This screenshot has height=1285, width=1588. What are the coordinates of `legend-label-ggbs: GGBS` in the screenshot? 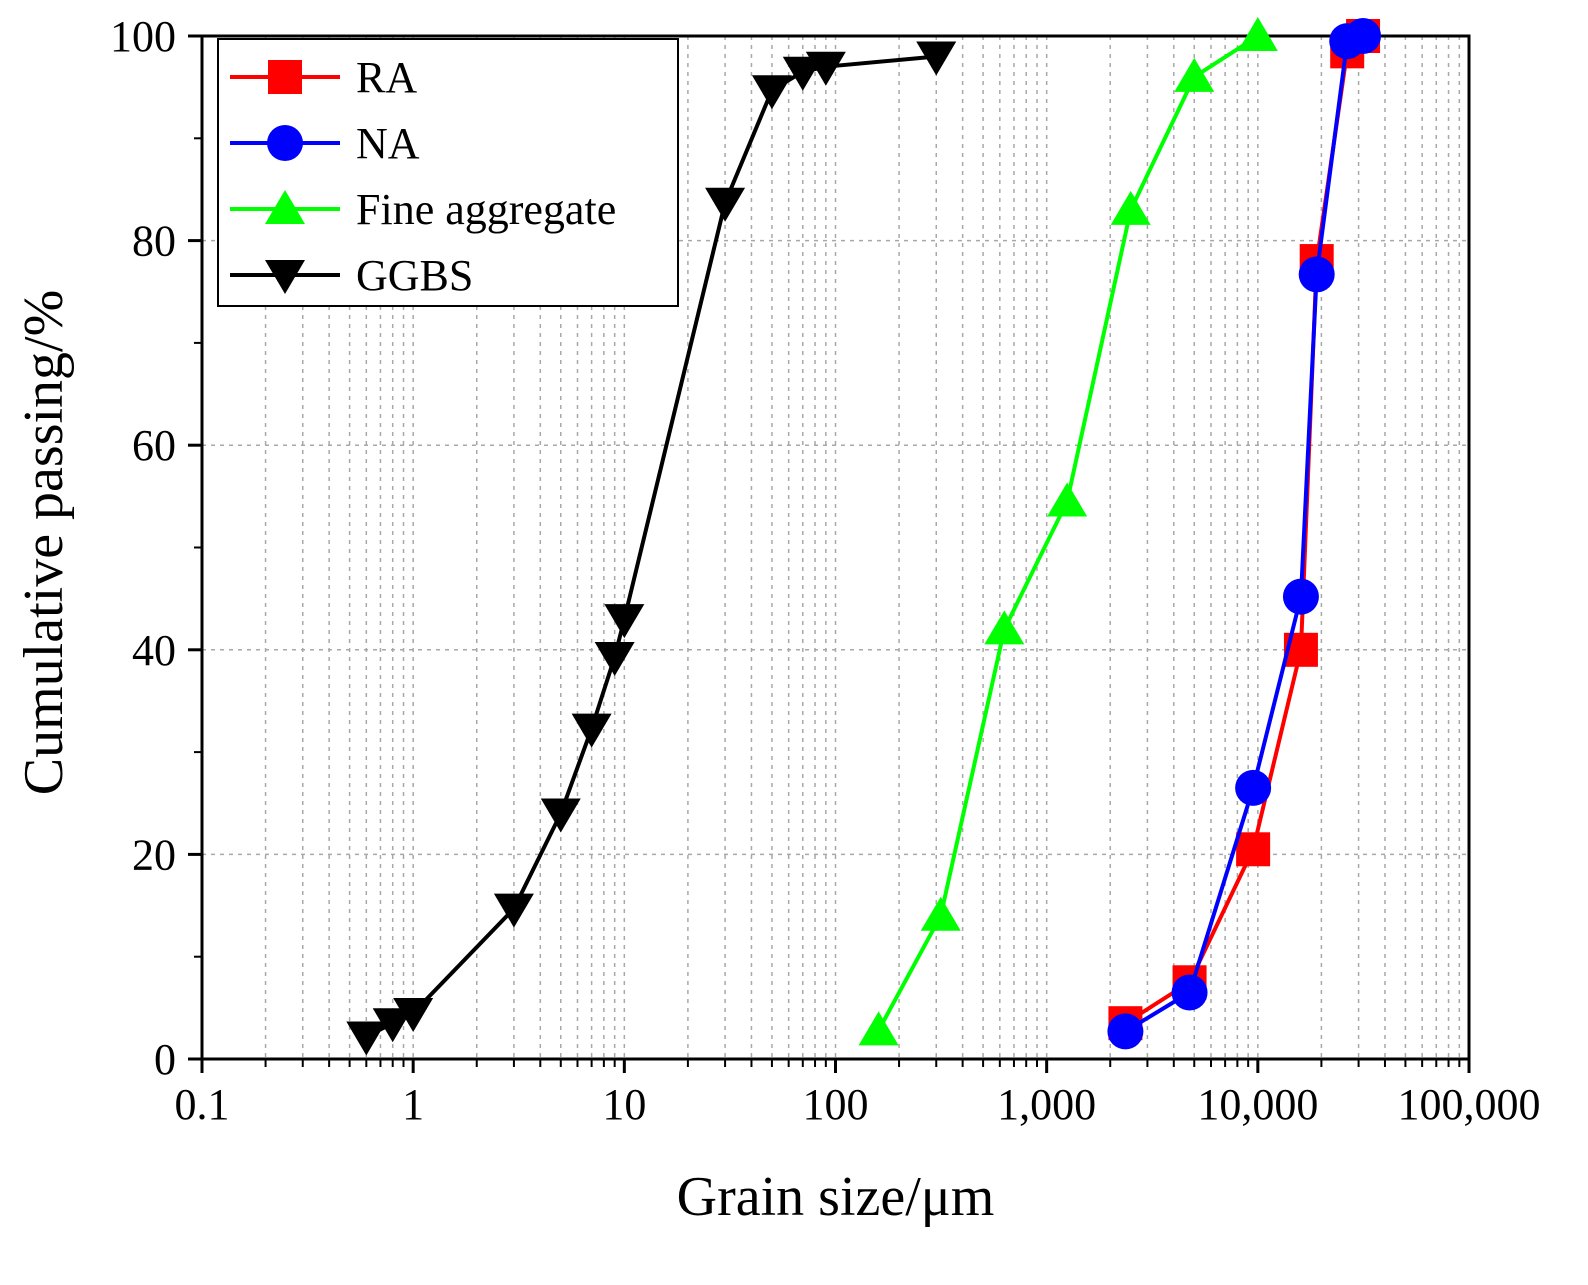 It's located at (414, 275).